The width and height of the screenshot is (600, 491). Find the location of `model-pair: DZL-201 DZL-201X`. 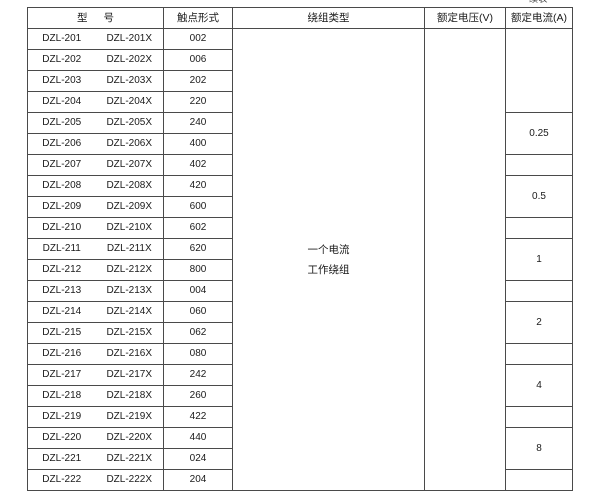

model-pair: DZL-201 DZL-201X is located at coordinates (96, 39).